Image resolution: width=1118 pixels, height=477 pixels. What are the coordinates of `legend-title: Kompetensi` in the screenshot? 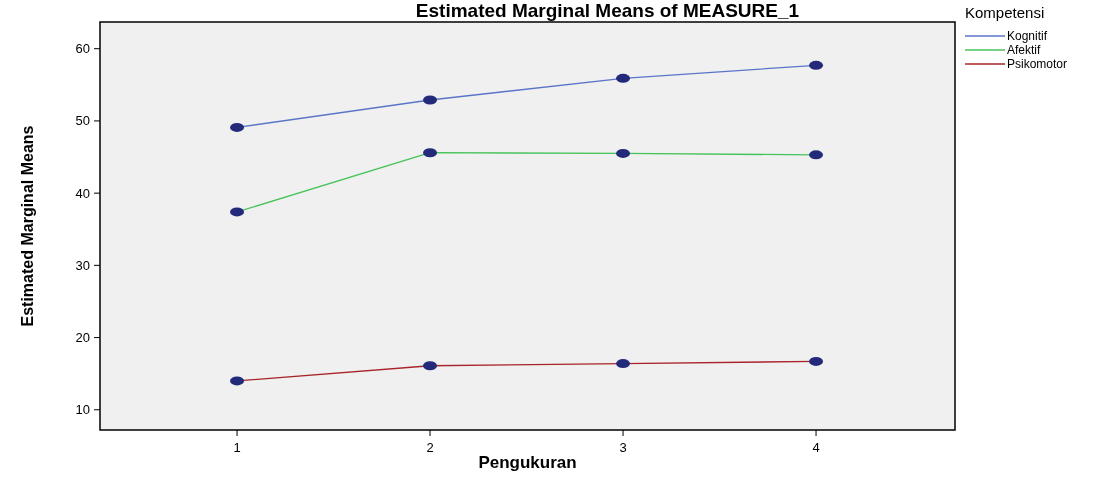 It's located at (1005, 12).